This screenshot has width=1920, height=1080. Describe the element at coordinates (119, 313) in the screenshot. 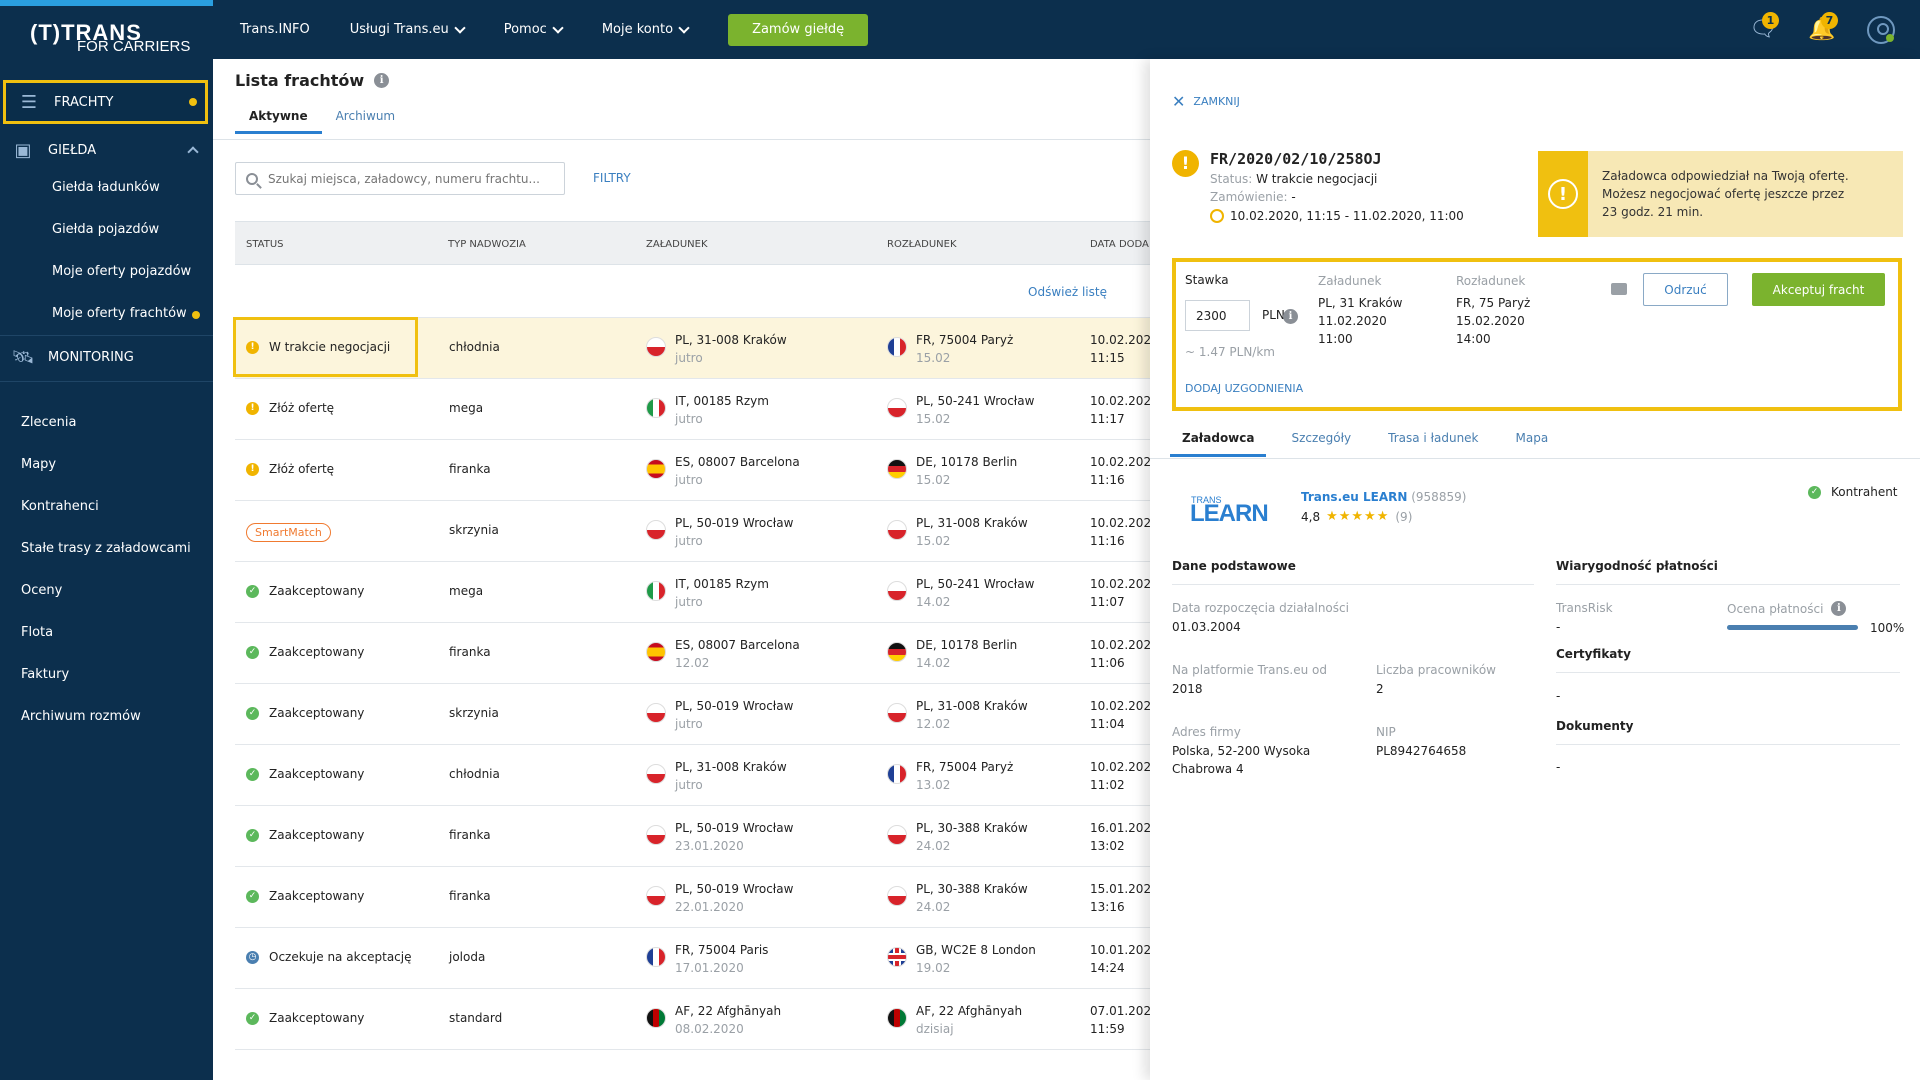

I see `sidebar-item-moje-oferty-frachtow: Moje oferty frachtów` at that location.